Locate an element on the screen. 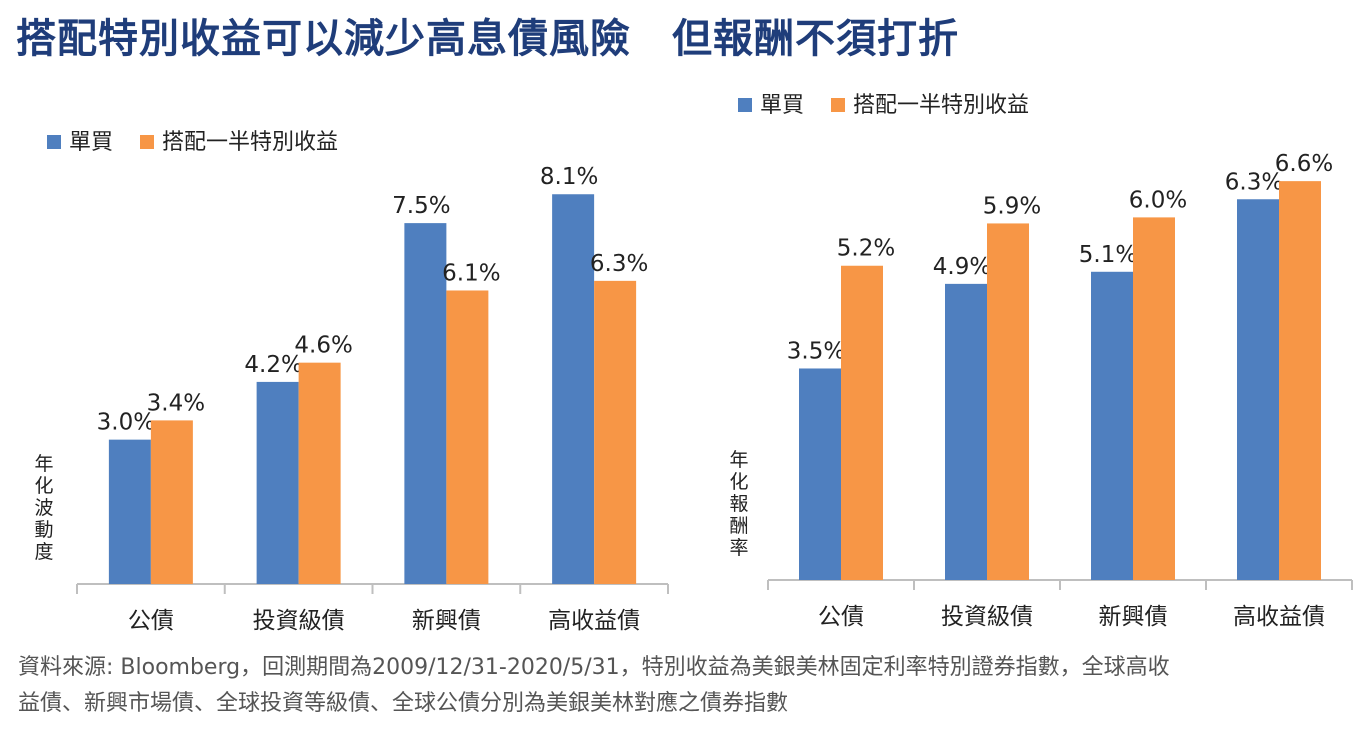 This screenshot has width=1363, height=729. data-label: 6.1% is located at coordinates (471, 273).